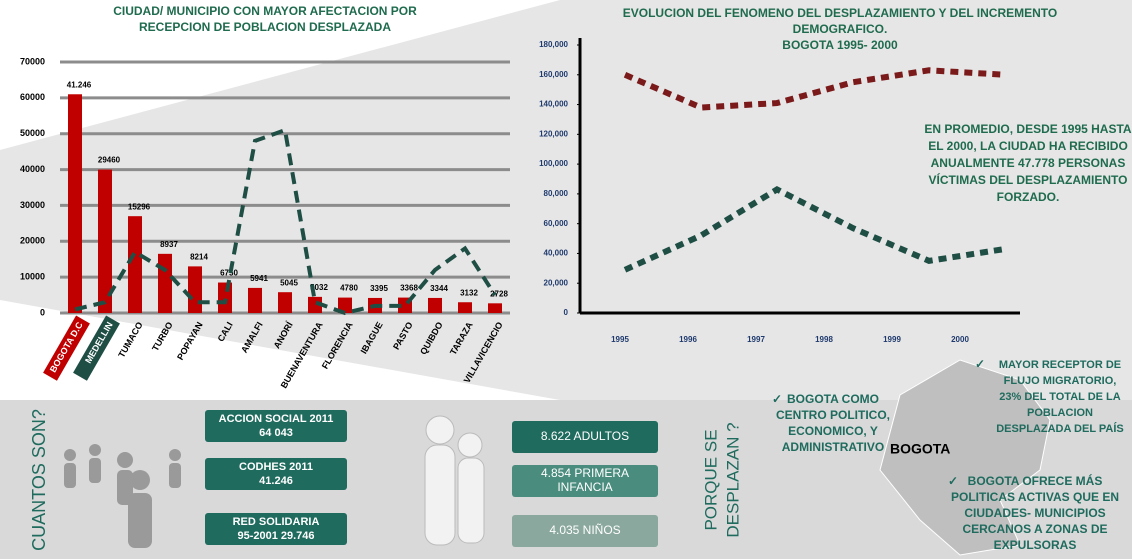 This screenshot has width=1132, height=559. I want to click on group-text: INFANCIA, so click(584, 487).